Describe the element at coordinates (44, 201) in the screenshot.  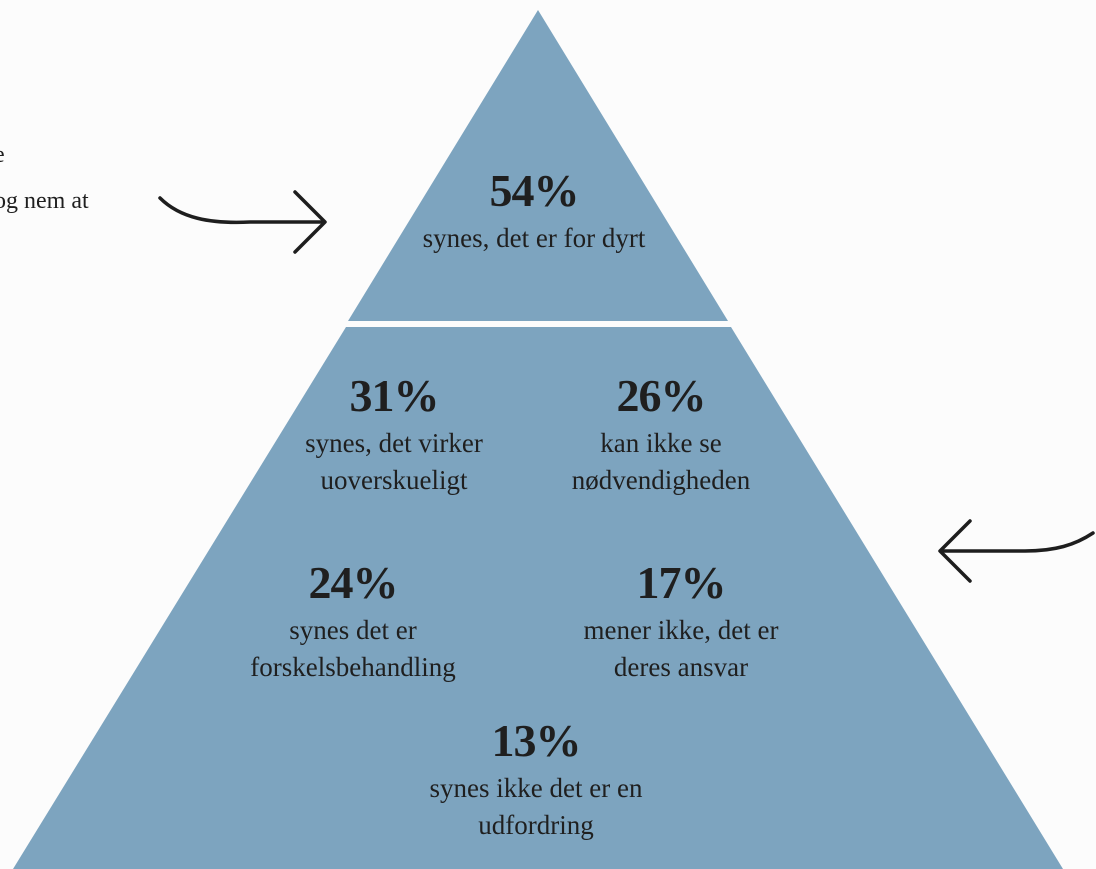
I see `side-text-fragment: og nem at` at that location.